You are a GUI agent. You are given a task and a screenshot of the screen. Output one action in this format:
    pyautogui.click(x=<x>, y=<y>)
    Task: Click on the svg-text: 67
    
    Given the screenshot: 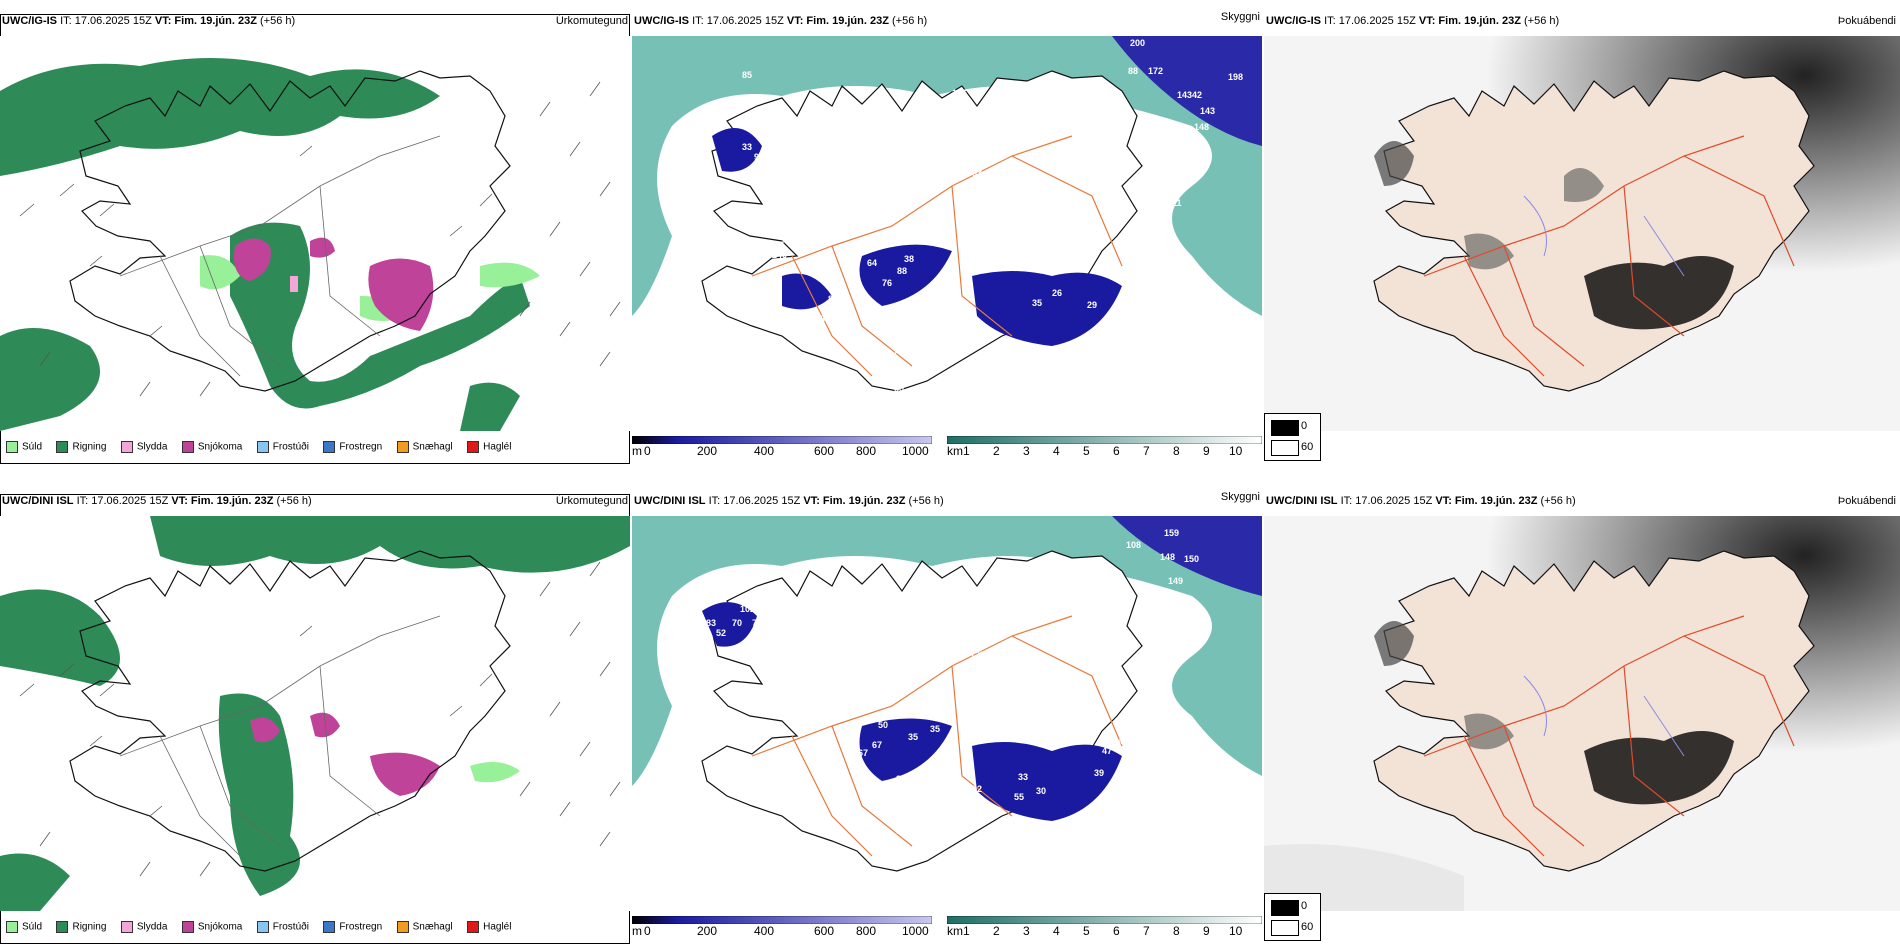 What is the action you would take?
    pyautogui.click(x=877, y=745)
    